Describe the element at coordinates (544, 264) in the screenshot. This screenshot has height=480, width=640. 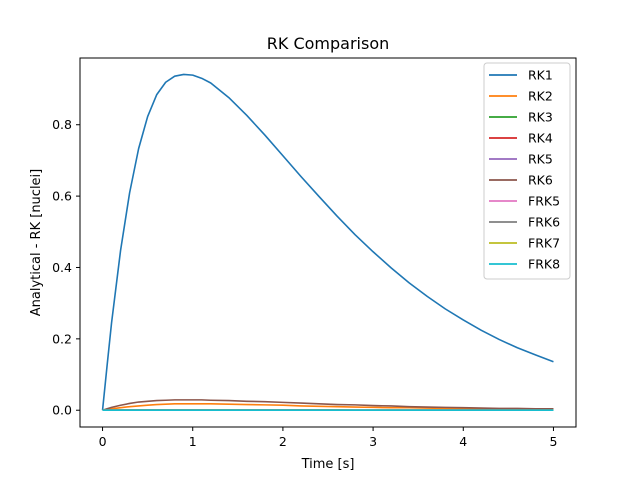
I see `legend-label-frk8: FRK8` at that location.